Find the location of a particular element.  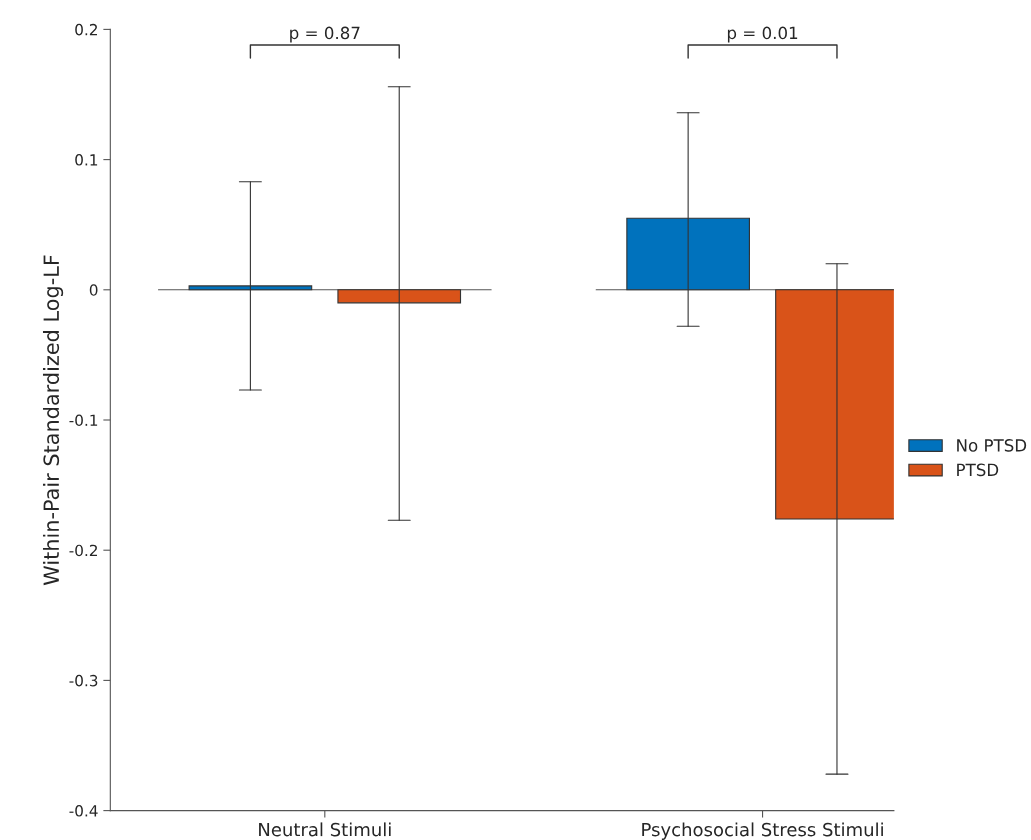

x-tick-label: Psychosocial Stress Stimuli is located at coordinates (762, 831).